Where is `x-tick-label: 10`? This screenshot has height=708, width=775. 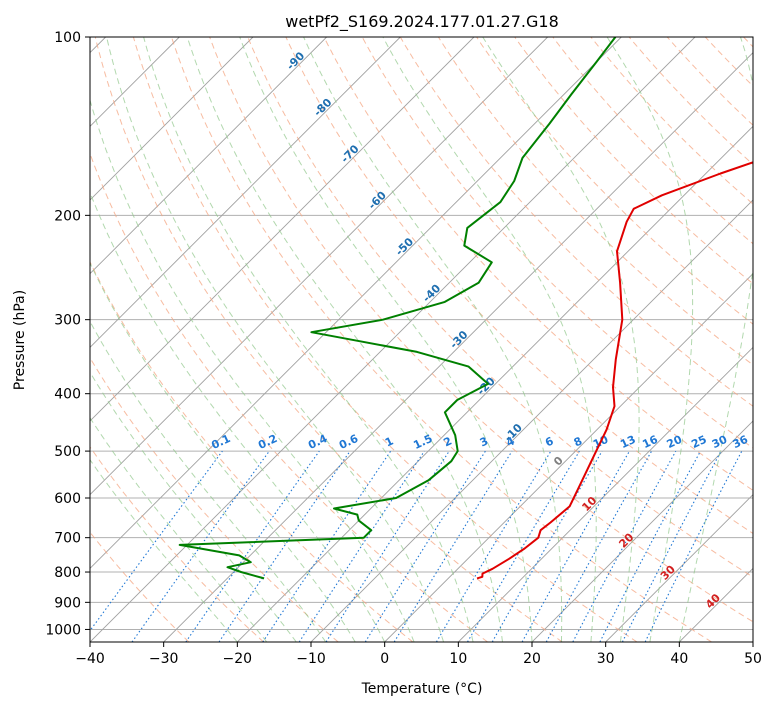 x-tick-label: 10 is located at coordinates (458, 659).